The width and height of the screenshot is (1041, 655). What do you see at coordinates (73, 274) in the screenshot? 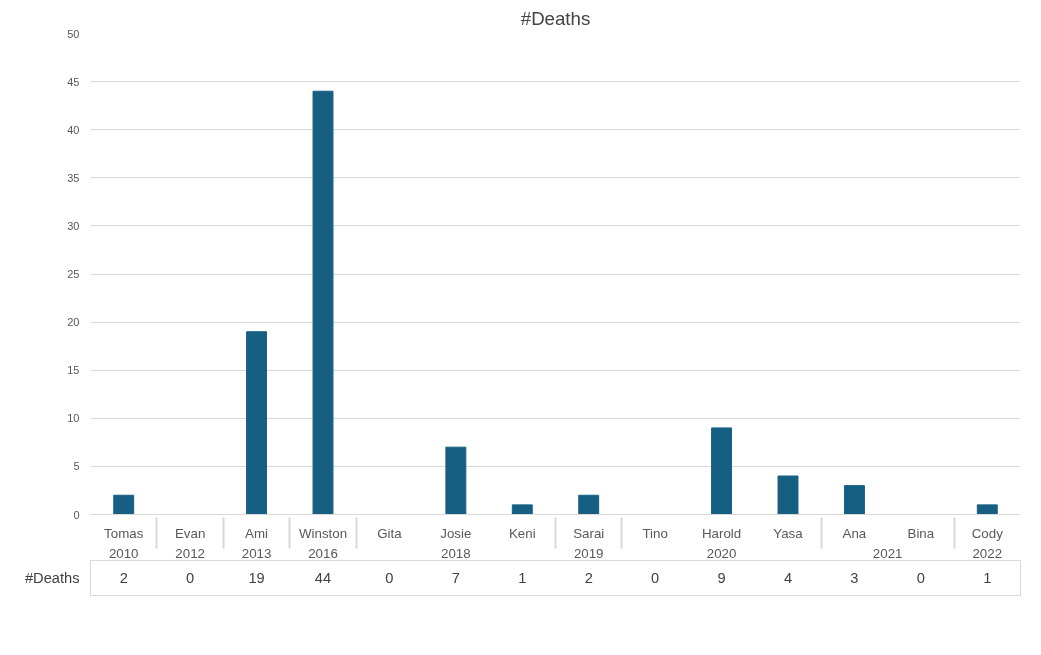
I see `y-tick-label: 25` at bounding box center [73, 274].